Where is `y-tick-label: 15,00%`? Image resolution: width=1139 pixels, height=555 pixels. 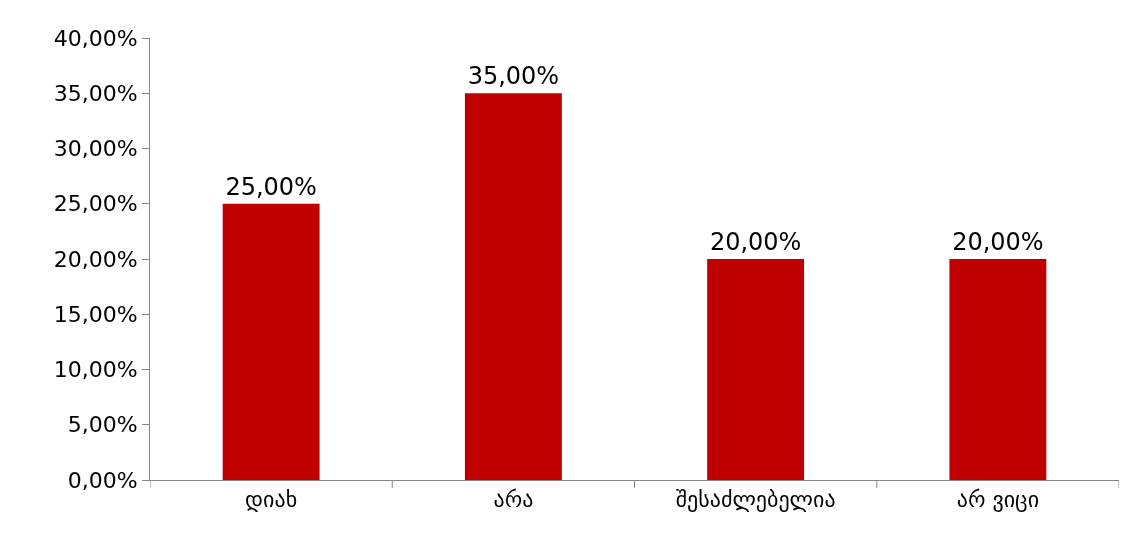 y-tick-label: 15,00% is located at coordinates (95, 314).